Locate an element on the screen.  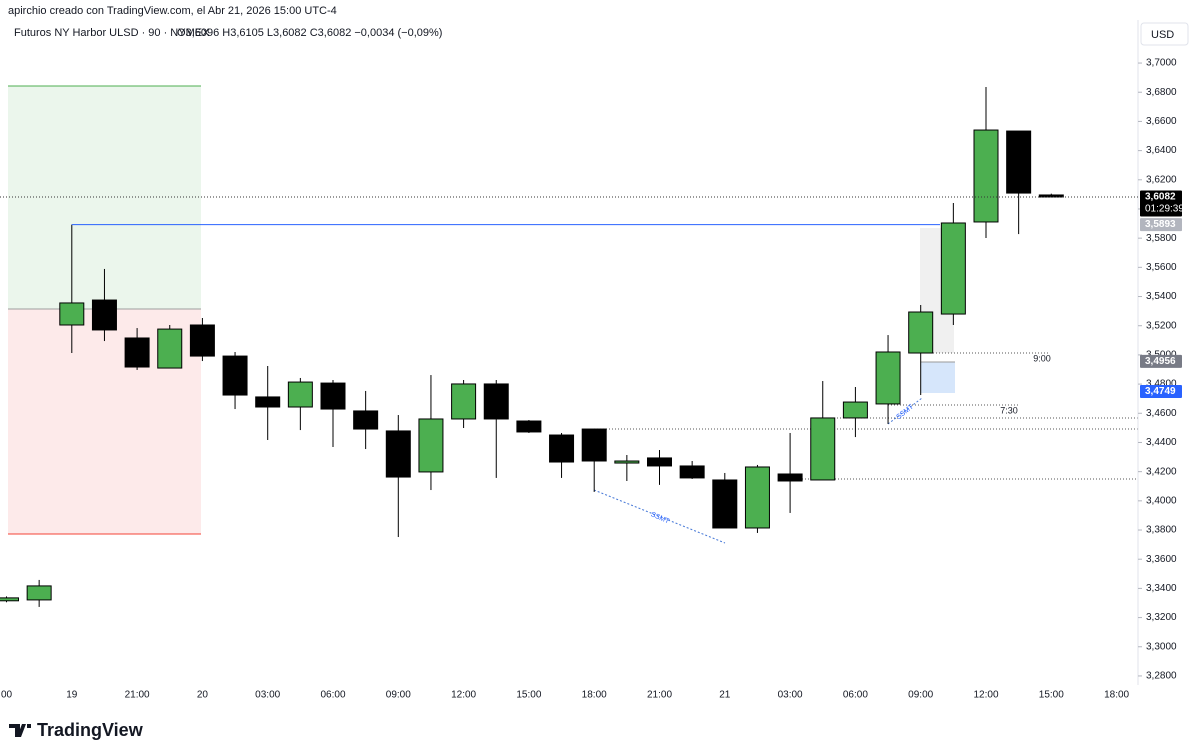
brand: TradingView is located at coordinates (90, 730).